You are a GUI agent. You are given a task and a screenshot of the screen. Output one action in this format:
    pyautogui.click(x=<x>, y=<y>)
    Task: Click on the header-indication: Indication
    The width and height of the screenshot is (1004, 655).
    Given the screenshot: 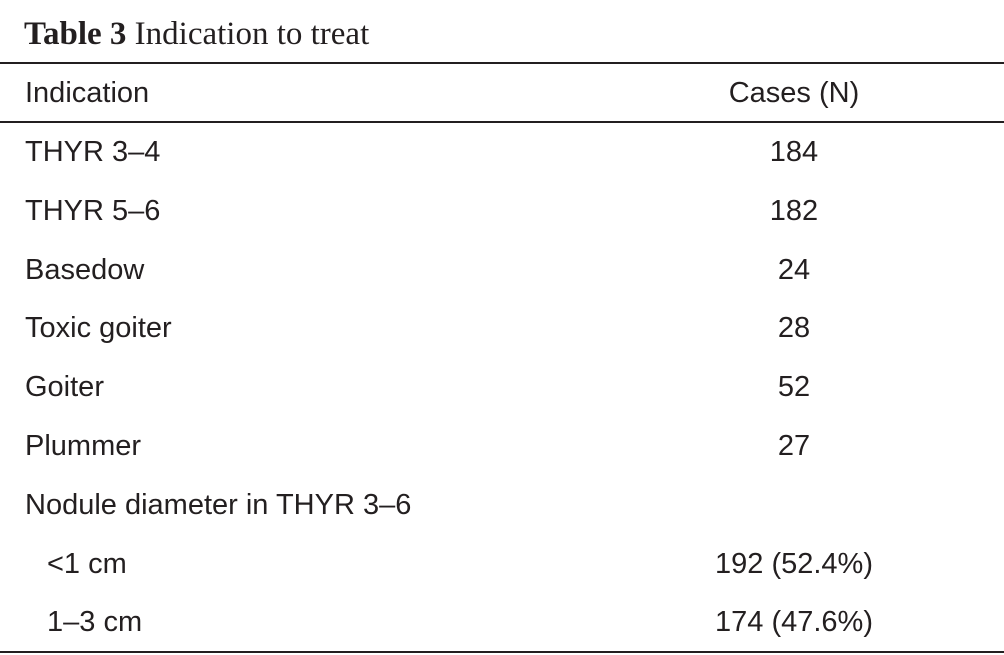 What is the action you would take?
    pyautogui.click(x=87, y=93)
    